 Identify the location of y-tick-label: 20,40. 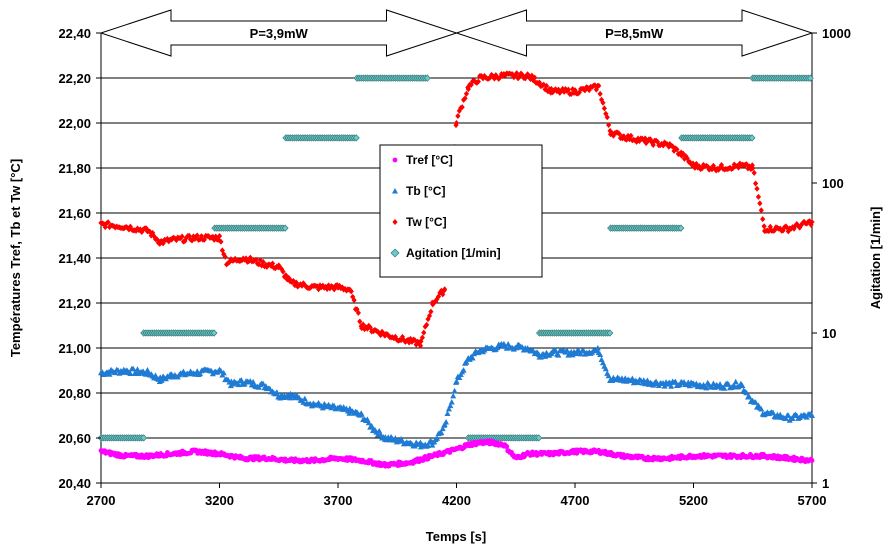
(74, 483).